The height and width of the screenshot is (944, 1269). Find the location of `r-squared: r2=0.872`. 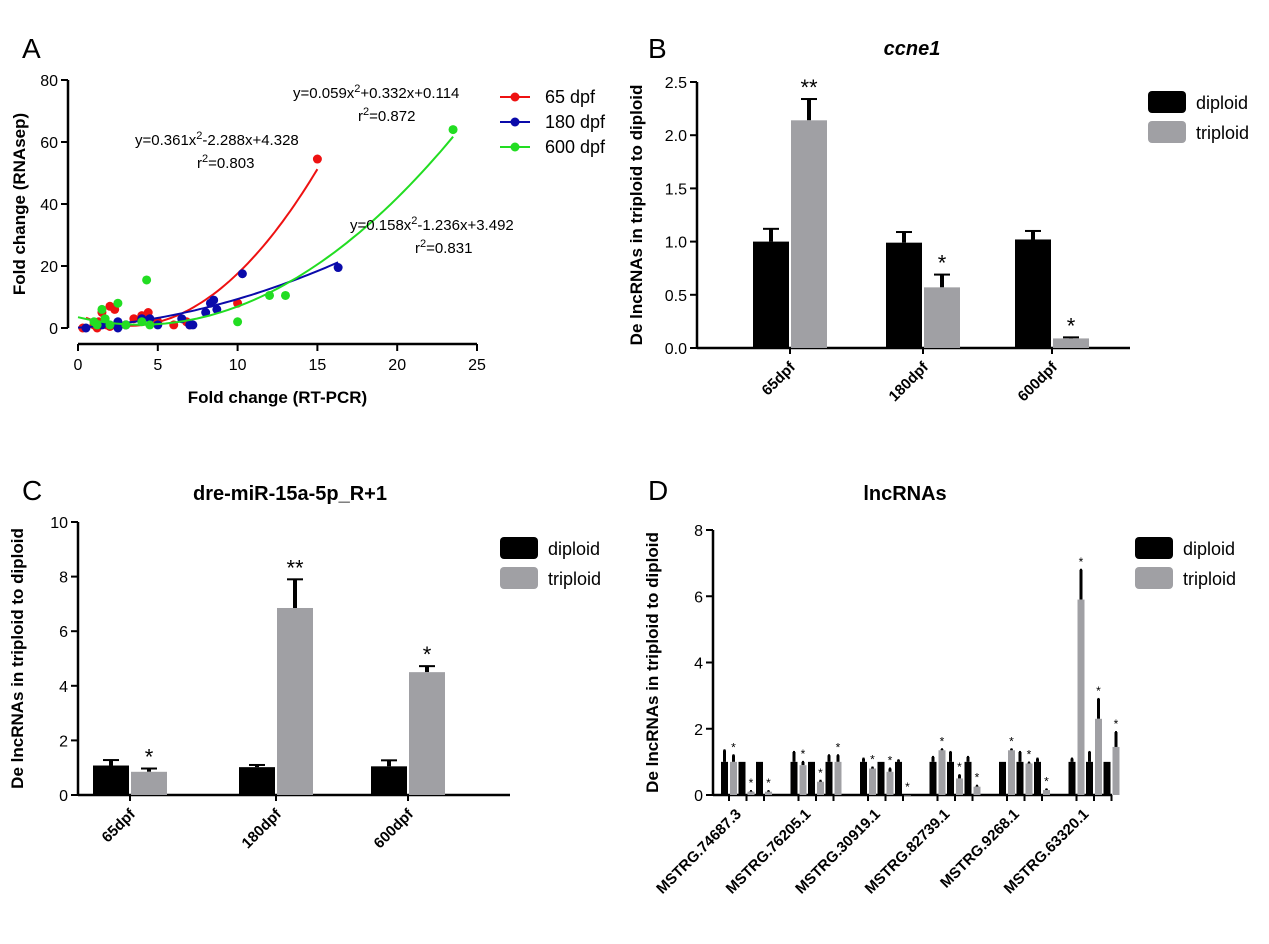

r-squared: r2=0.872 is located at coordinates (386, 115).